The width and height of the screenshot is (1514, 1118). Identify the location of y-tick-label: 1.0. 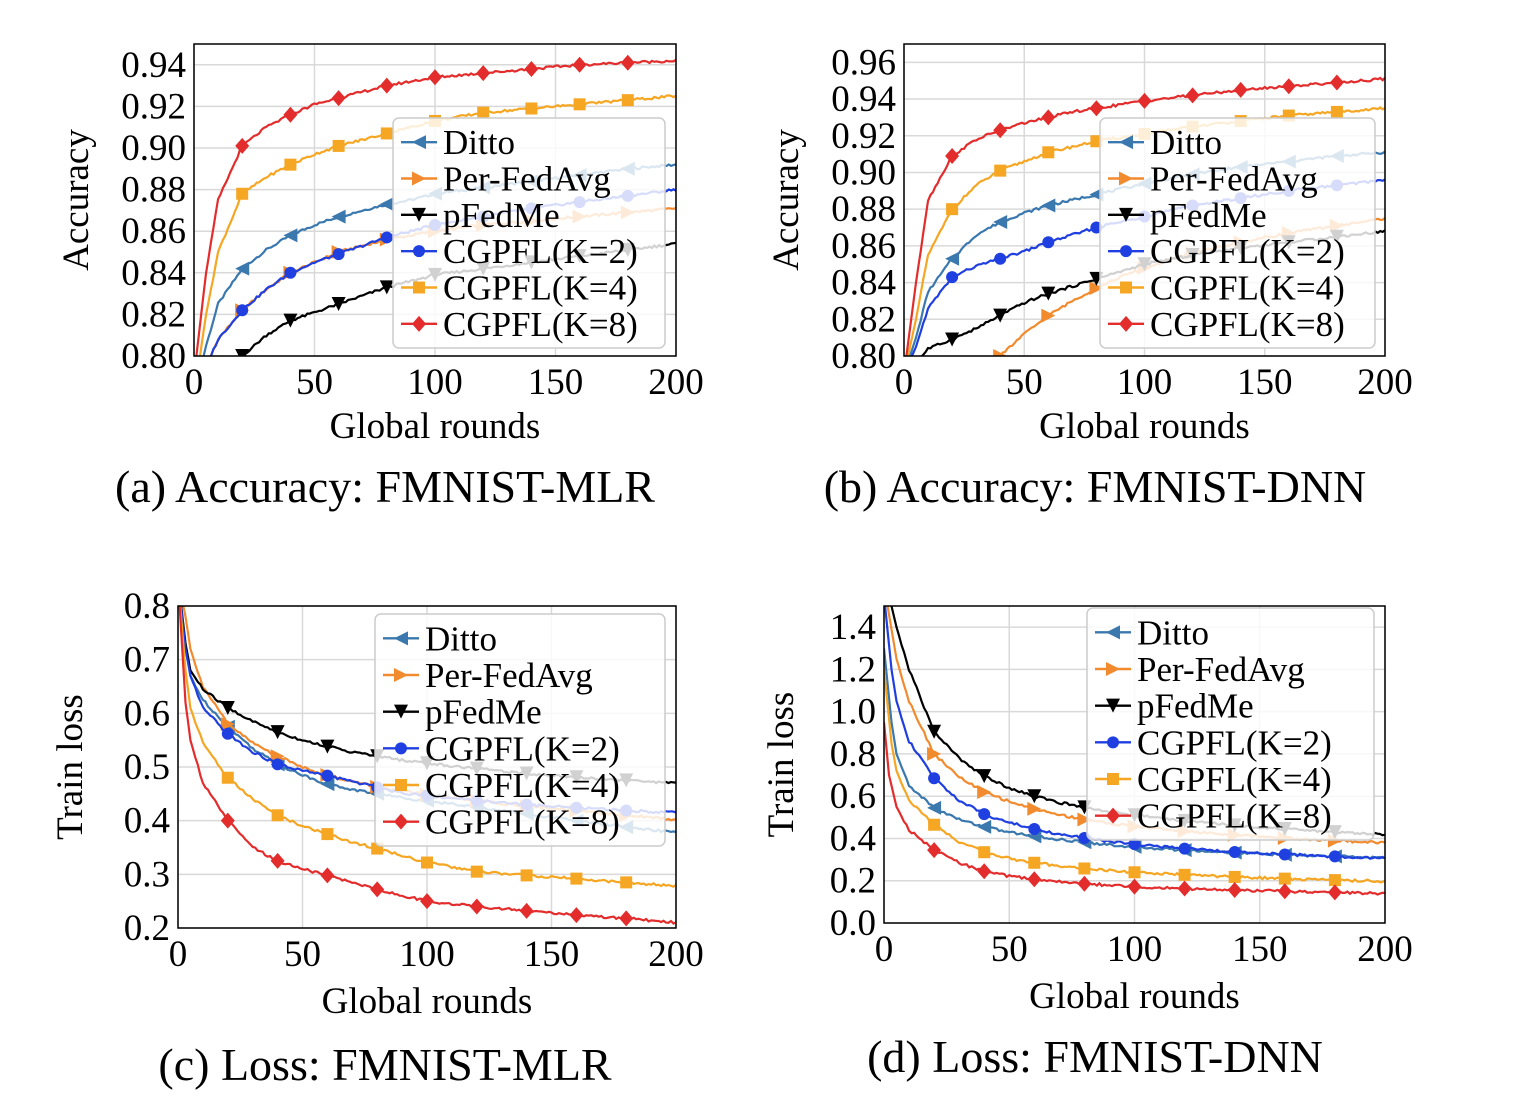
(853, 712).